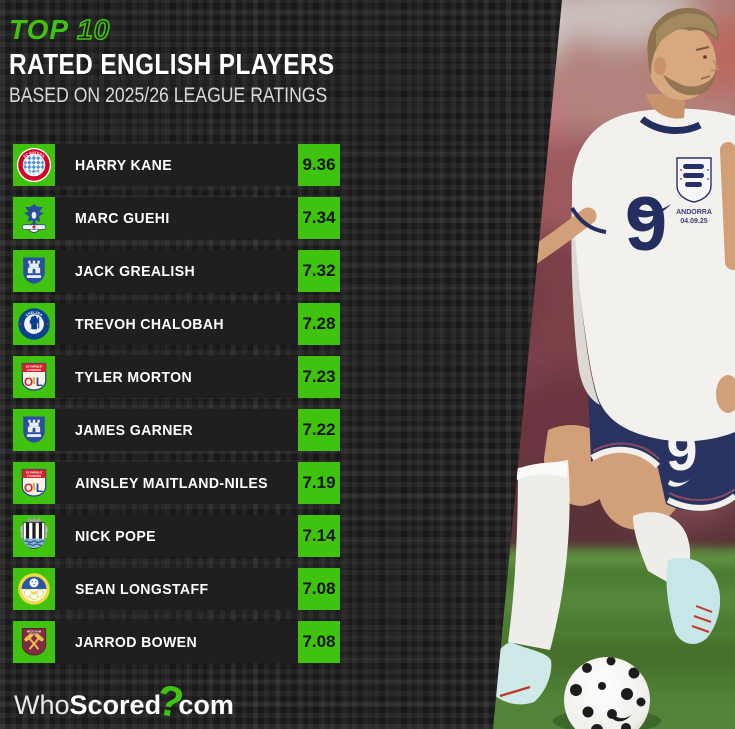 The width and height of the screenshot is (735, 729). I want to click on rating-badge: 7.28, so click(319, 324).